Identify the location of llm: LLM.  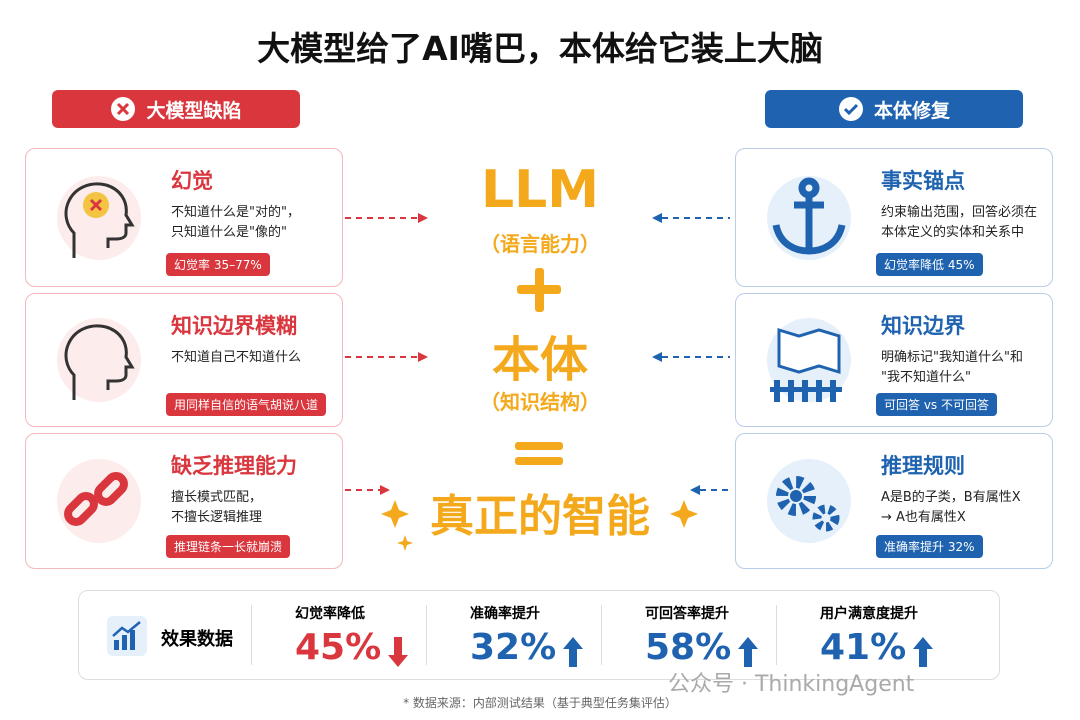
(539, 190).